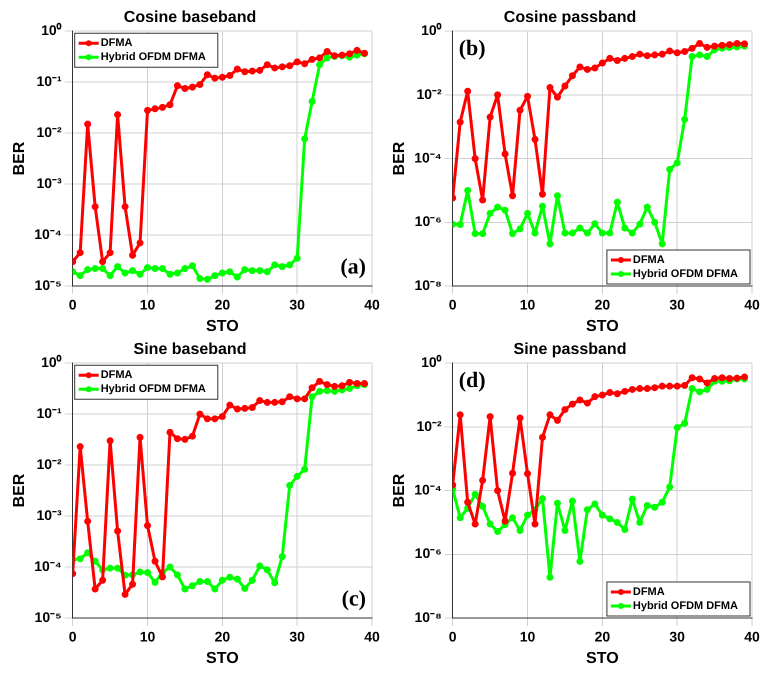 This screenshot has width=773, height=679. What do you see at coordinates (354, 598) in the screenshot?
I see `annotation: (c)` at bounding box center [354, 598].